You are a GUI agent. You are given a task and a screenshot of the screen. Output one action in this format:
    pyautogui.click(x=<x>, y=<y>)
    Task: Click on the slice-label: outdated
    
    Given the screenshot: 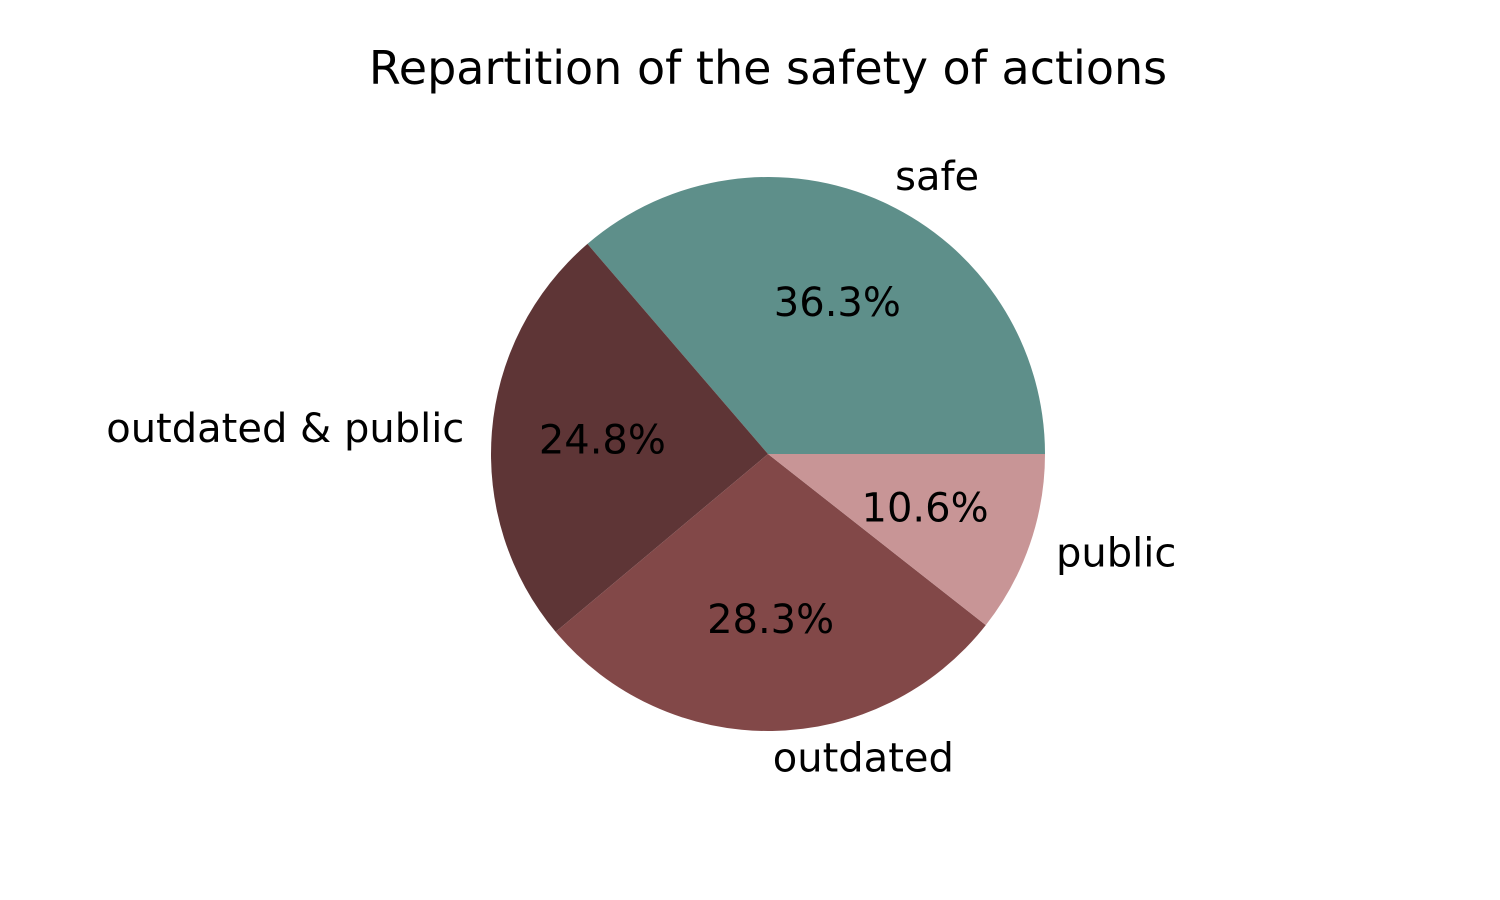 What is the action you would take?
    pyautogui.click(x=863, y=759)
    